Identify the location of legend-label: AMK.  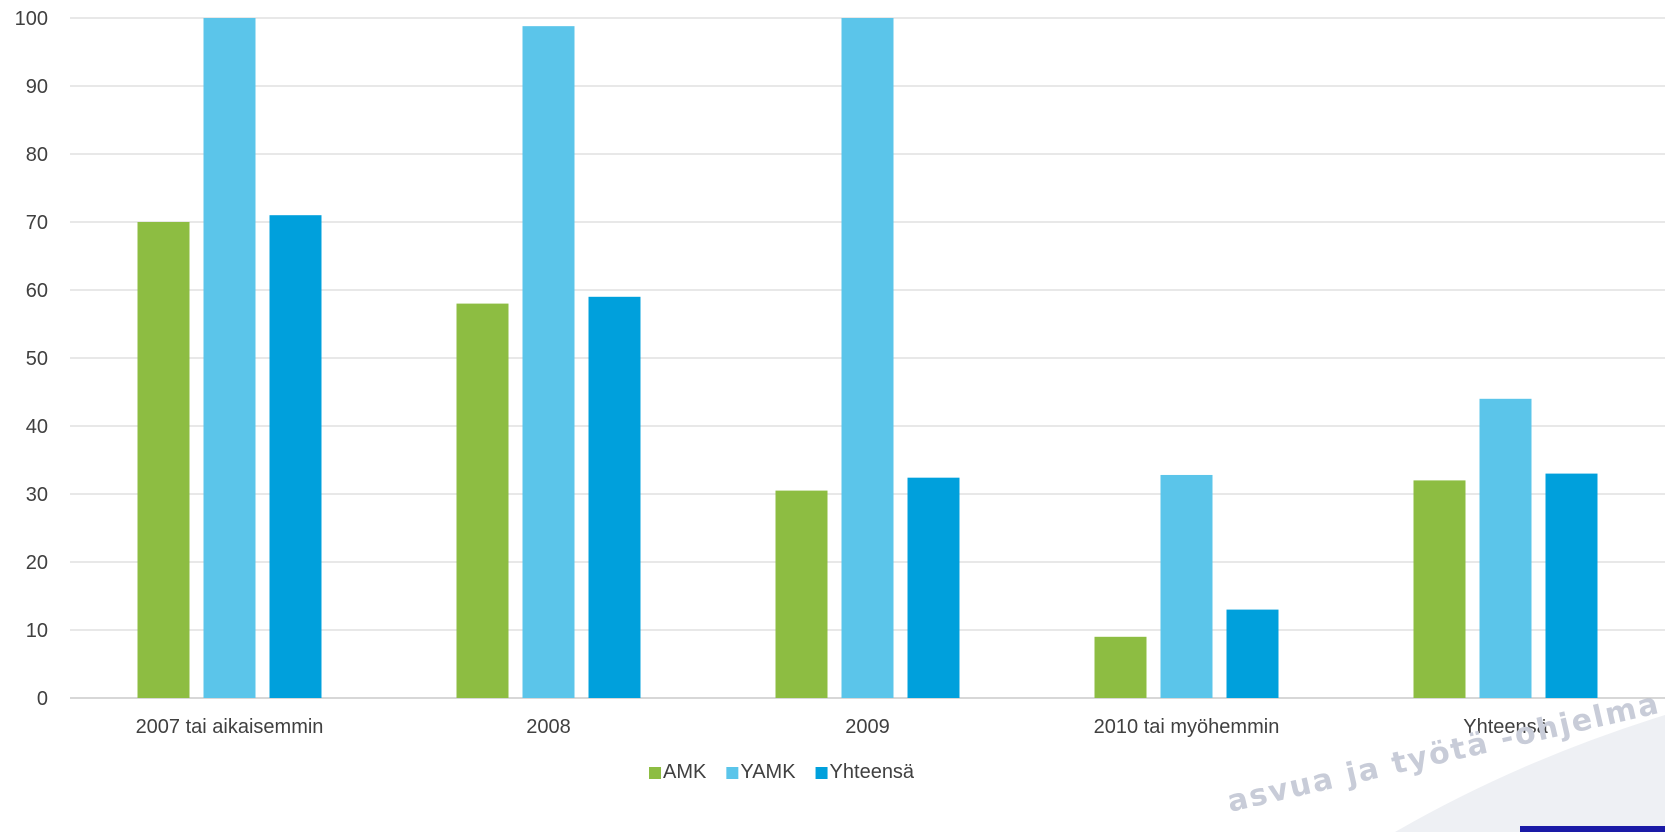
(685, 772).